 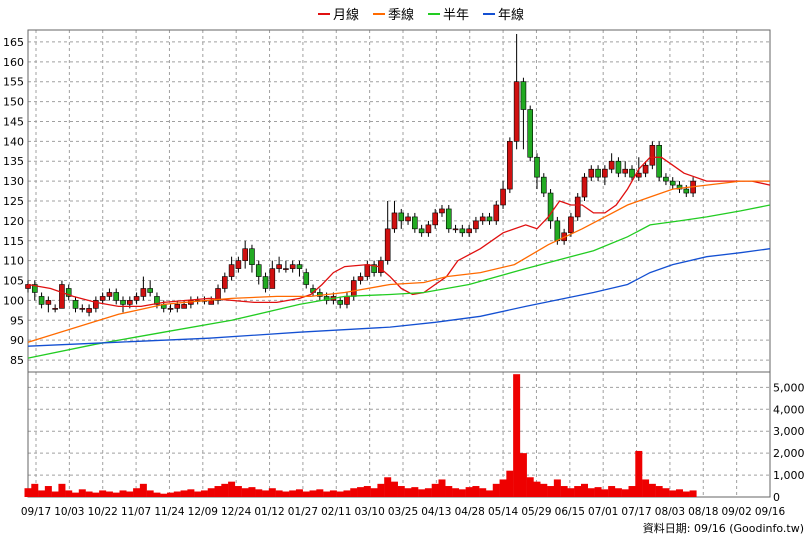 I want to click on price-tick-label: 150, so click(x=13, y=102).